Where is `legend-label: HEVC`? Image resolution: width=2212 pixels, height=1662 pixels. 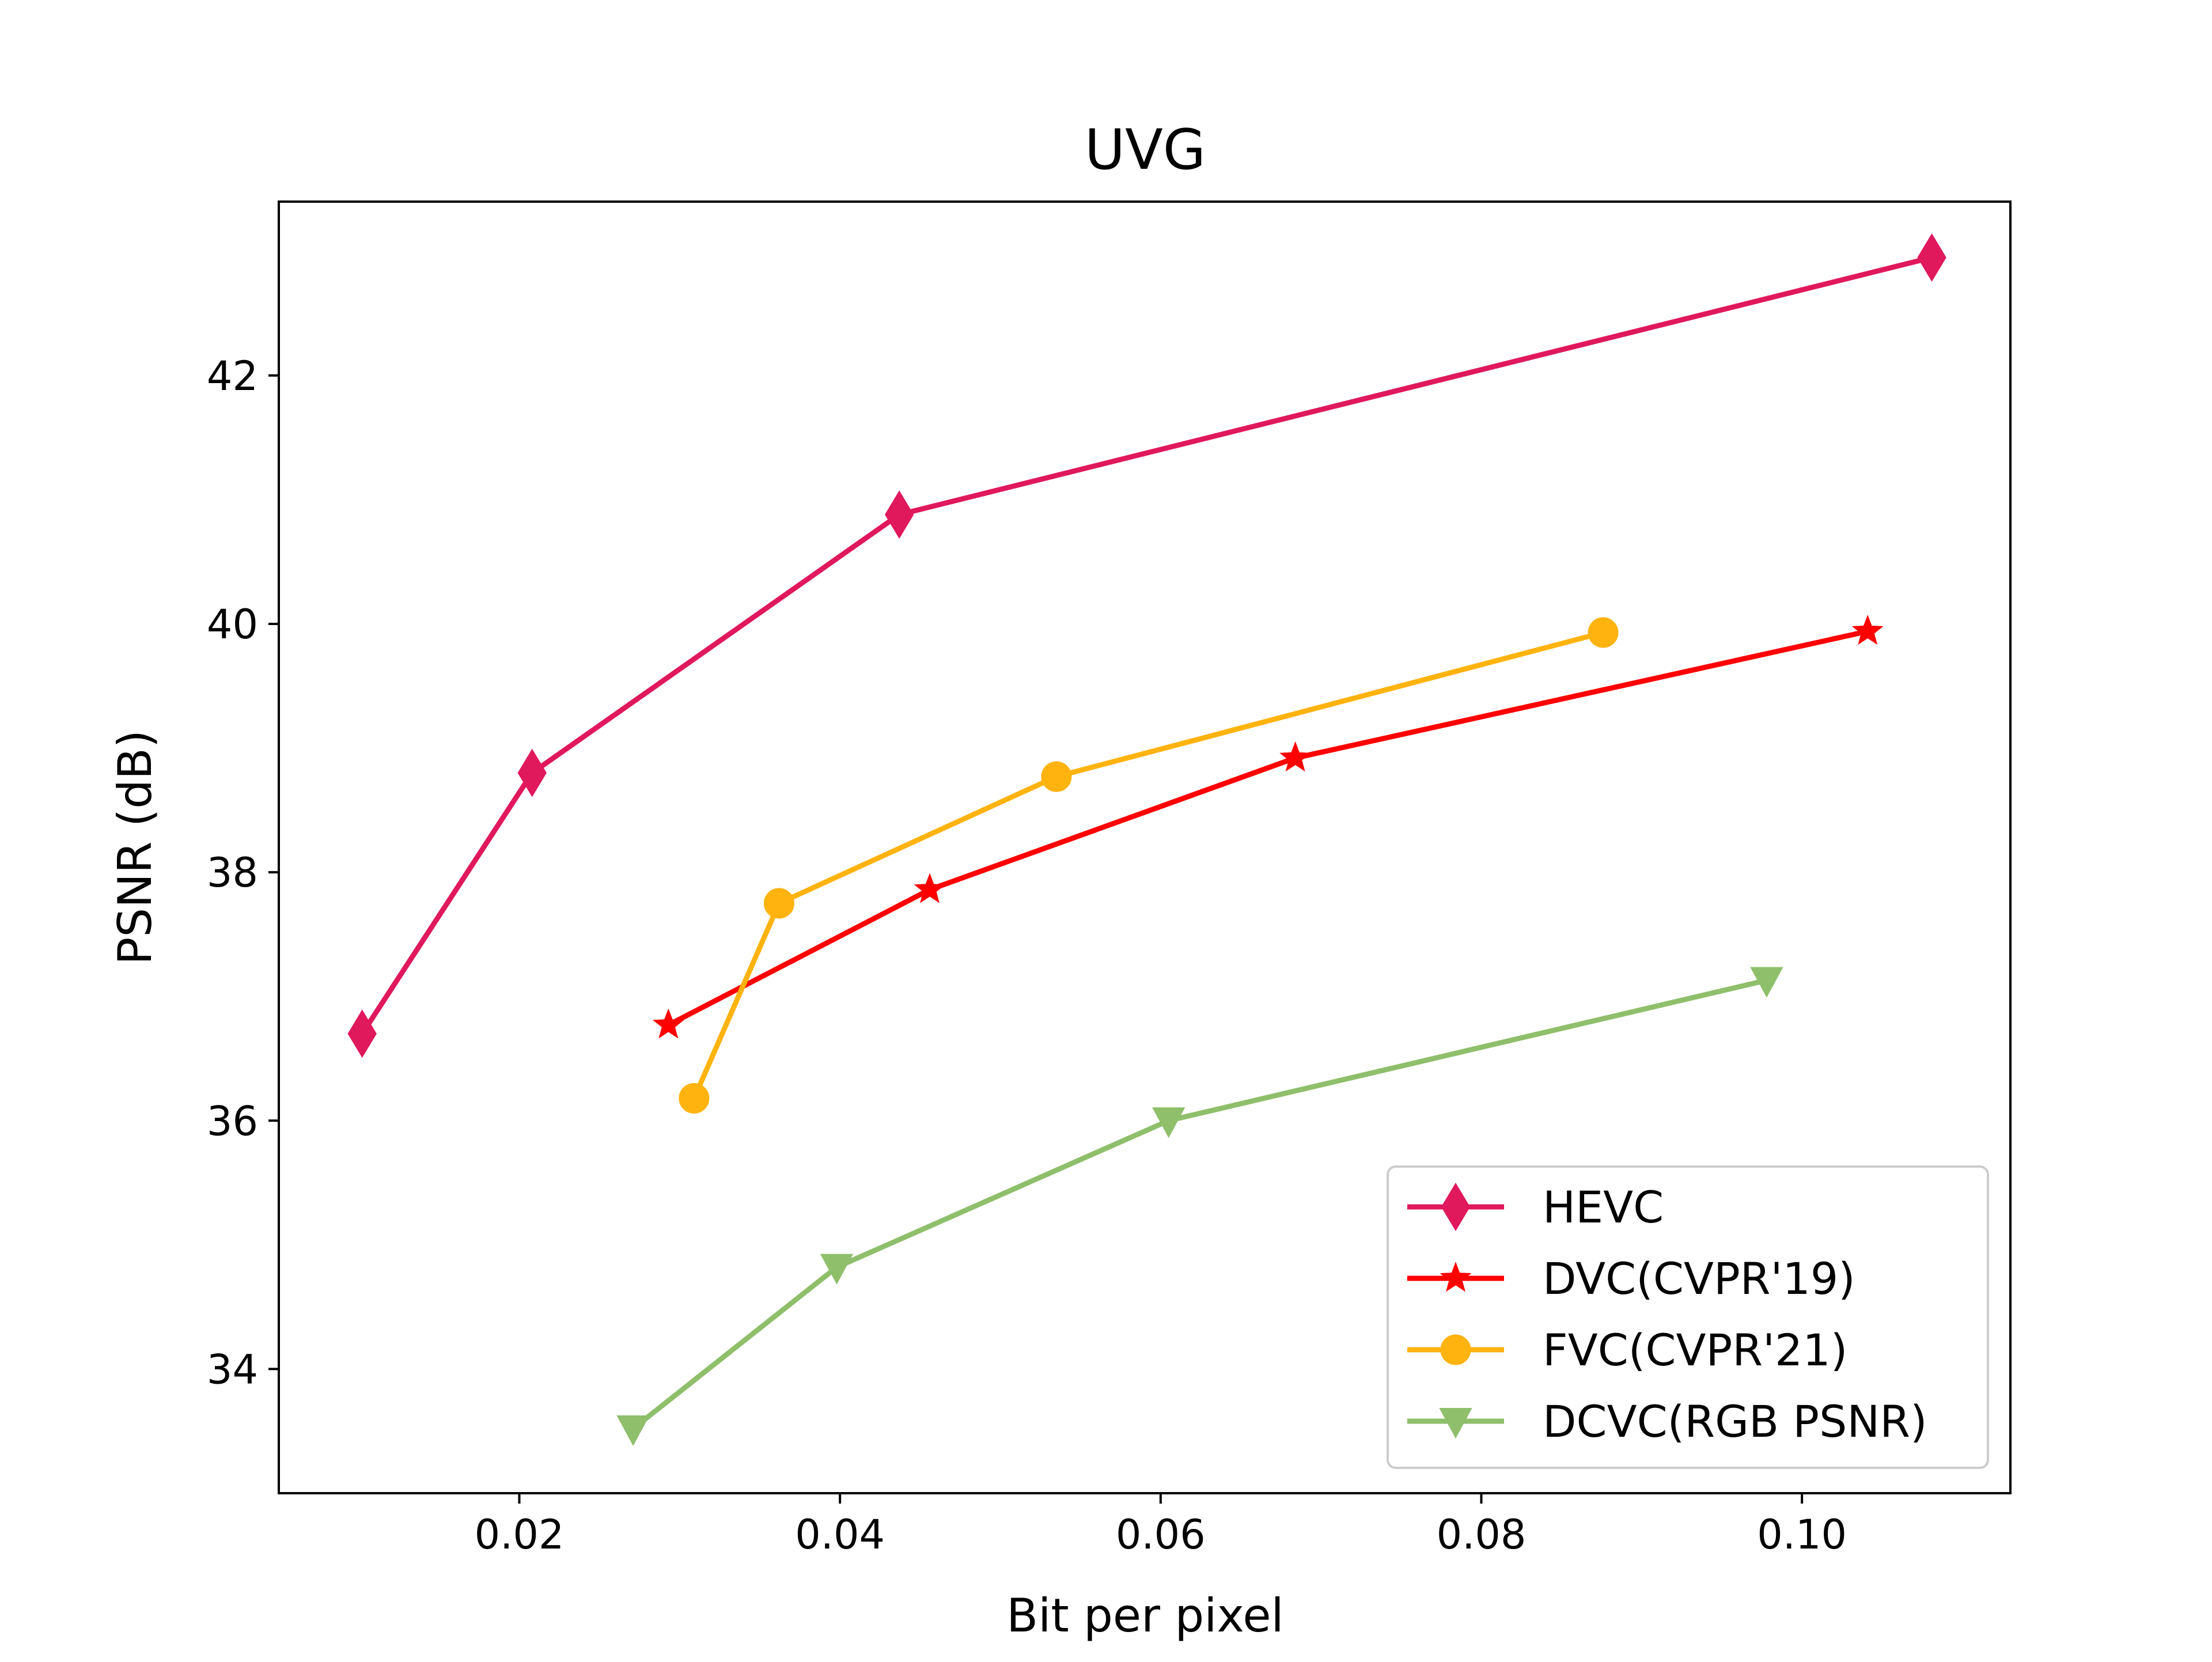
legend-label: HEVC is located at coordinates (1603, 1207).